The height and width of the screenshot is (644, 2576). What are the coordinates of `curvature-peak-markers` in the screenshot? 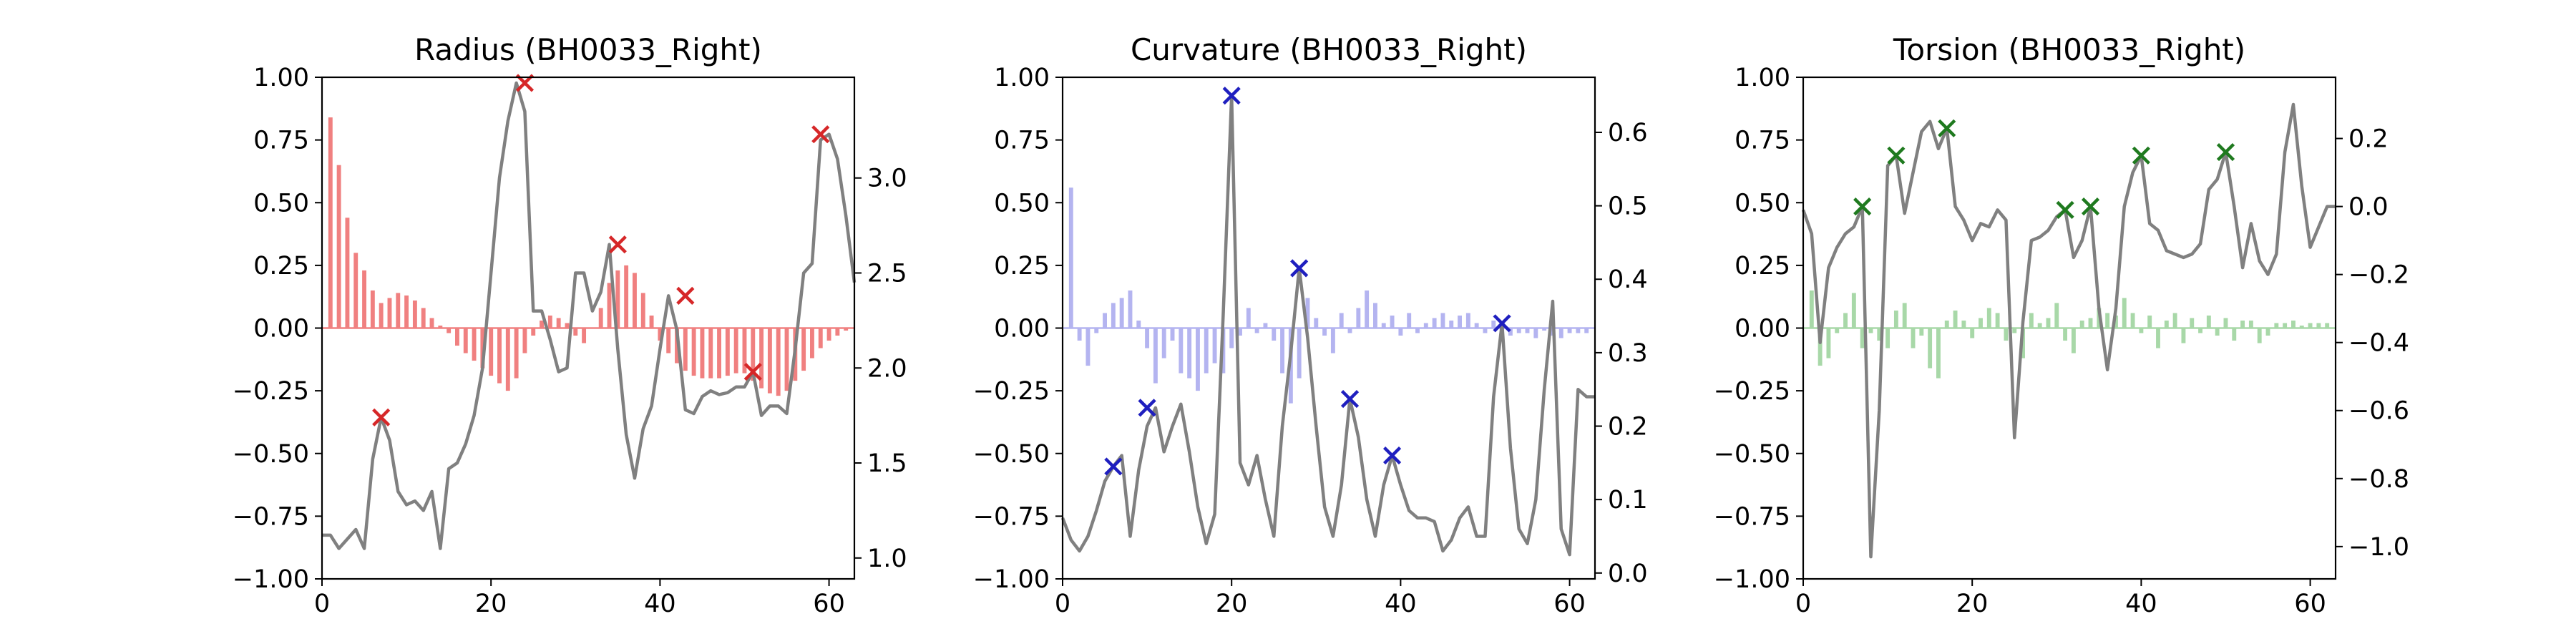 It's located at (1307, 281).